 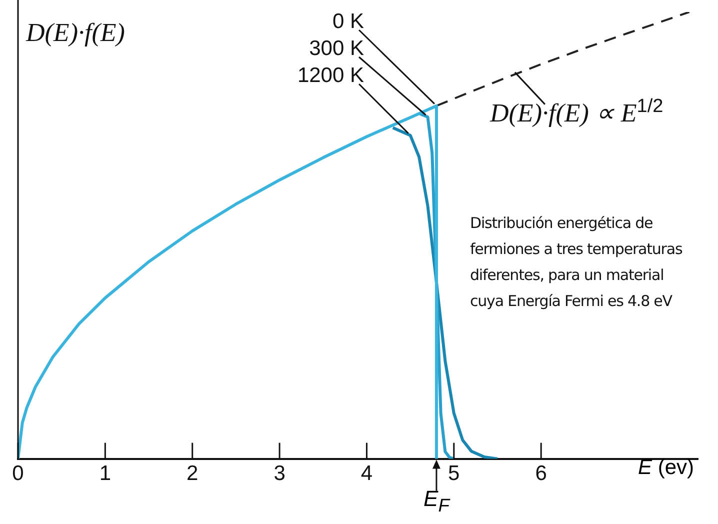 I want to click on x-axis-title: E (ev), so click(x=666, y=468).